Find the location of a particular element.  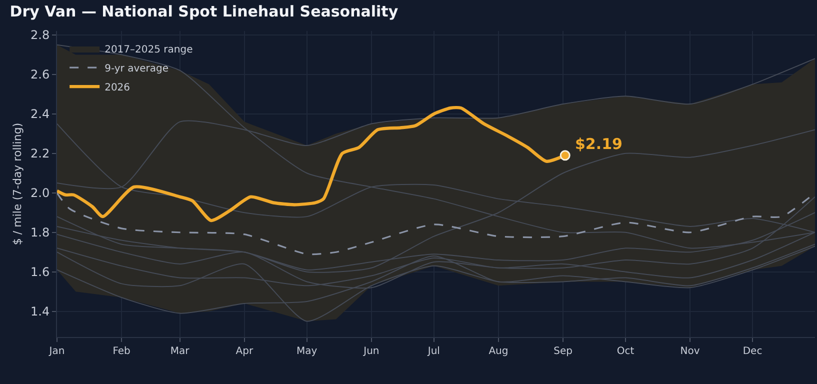

y-tick-label: 2.2 is located at coordinates (40, 153).